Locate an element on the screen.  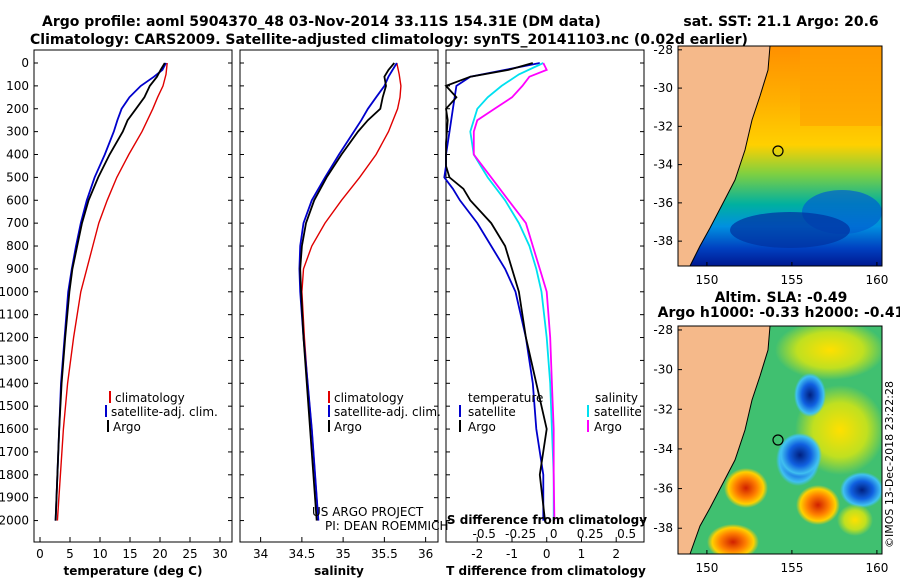
salinity-curves is located at coordinates (350, 291).